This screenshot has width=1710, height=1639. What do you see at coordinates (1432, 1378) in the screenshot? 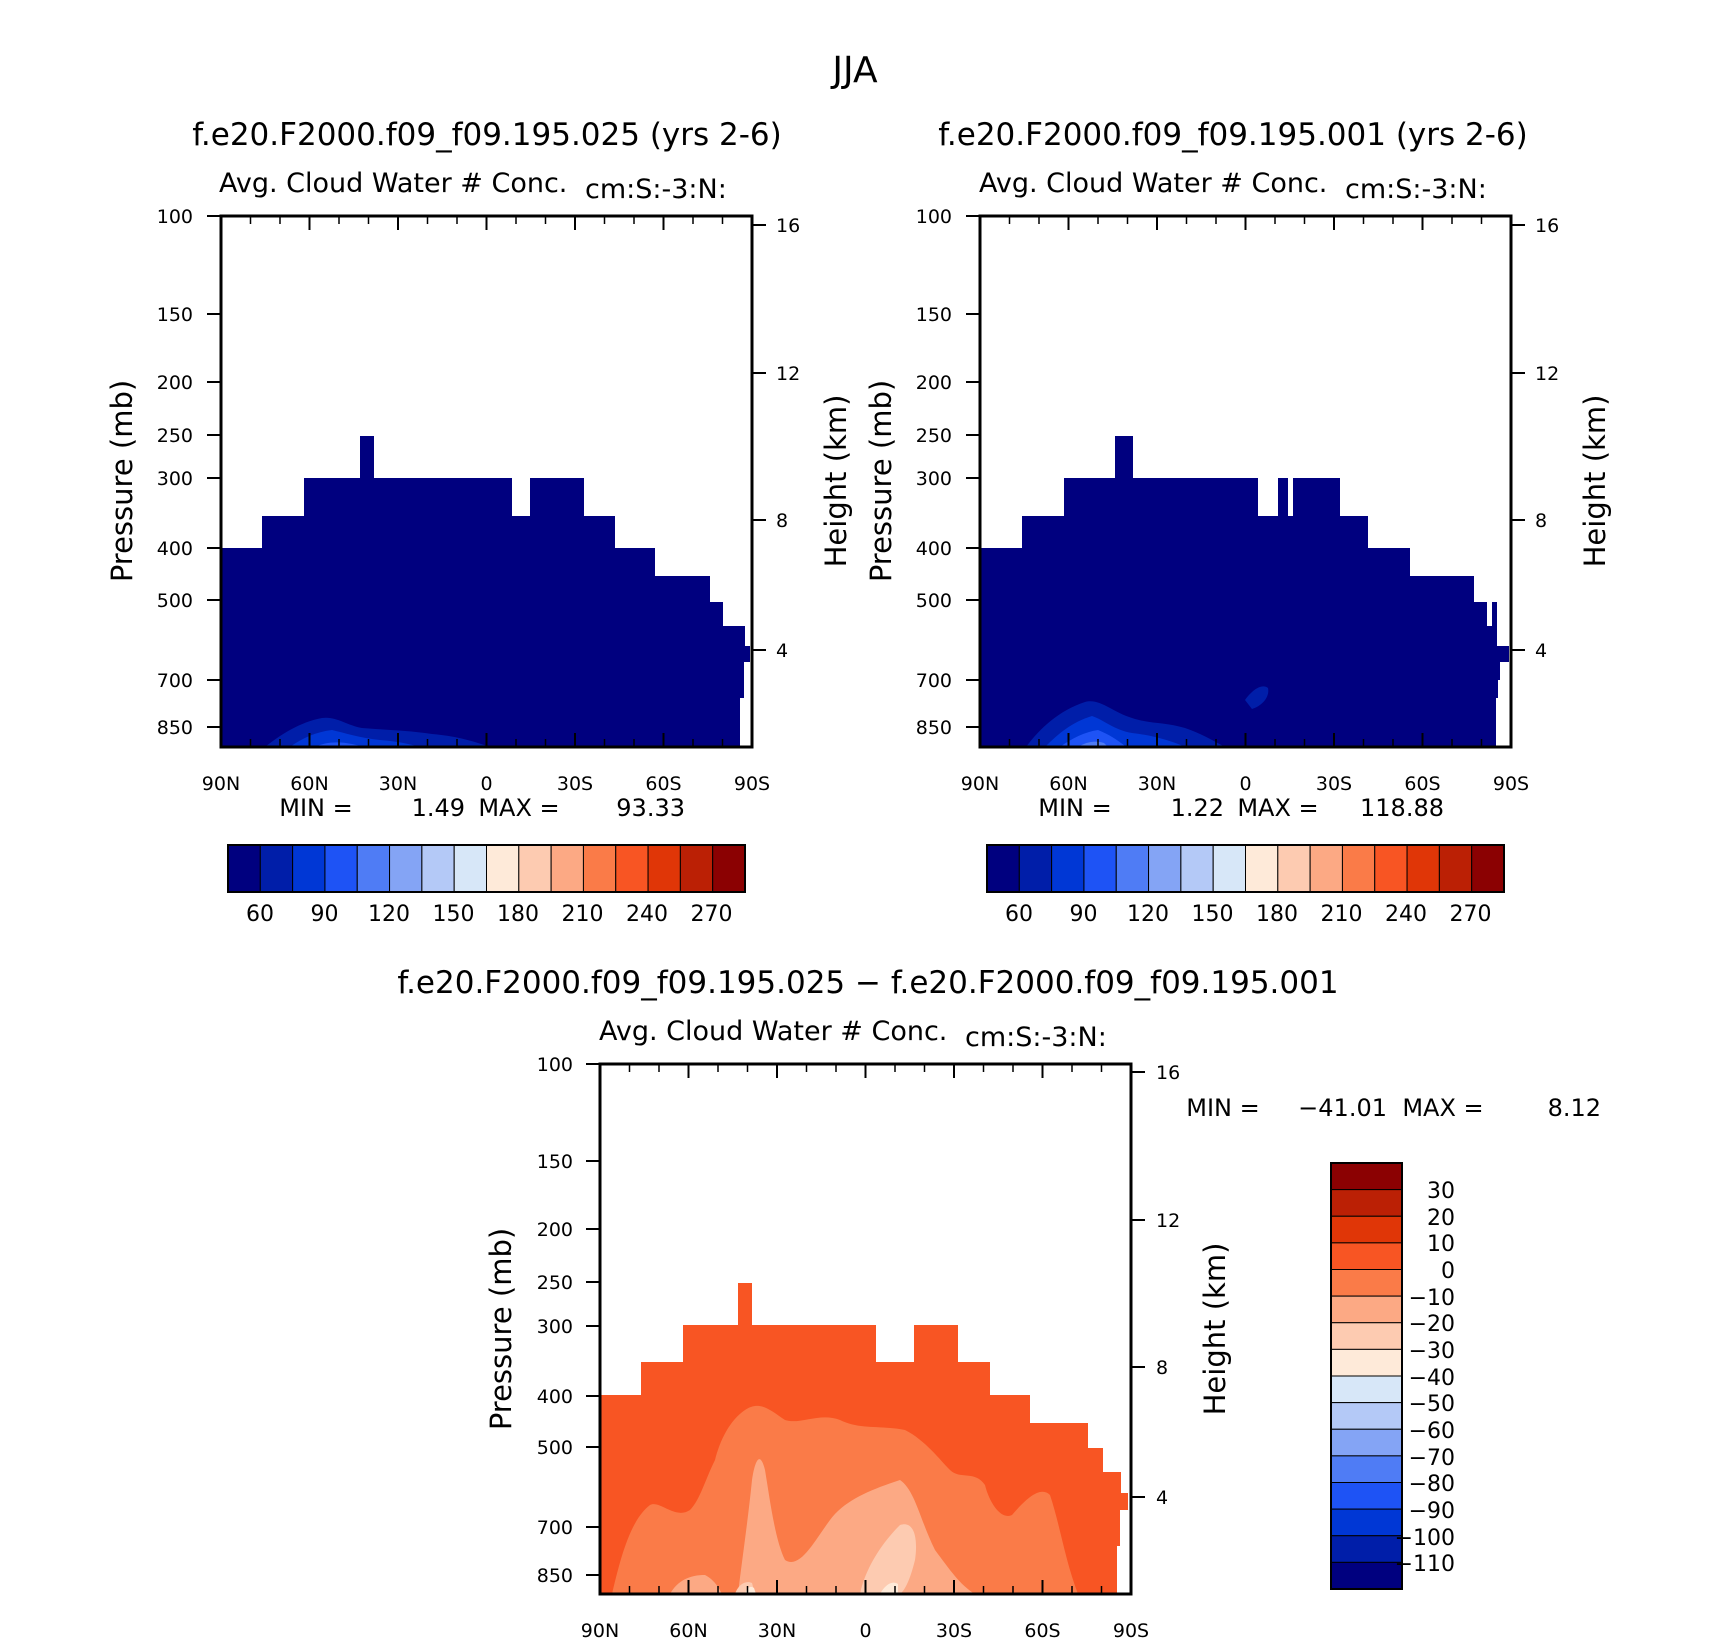
I see `panel-c-colorbar-label: −40` at bounding box center [1432, 1378].